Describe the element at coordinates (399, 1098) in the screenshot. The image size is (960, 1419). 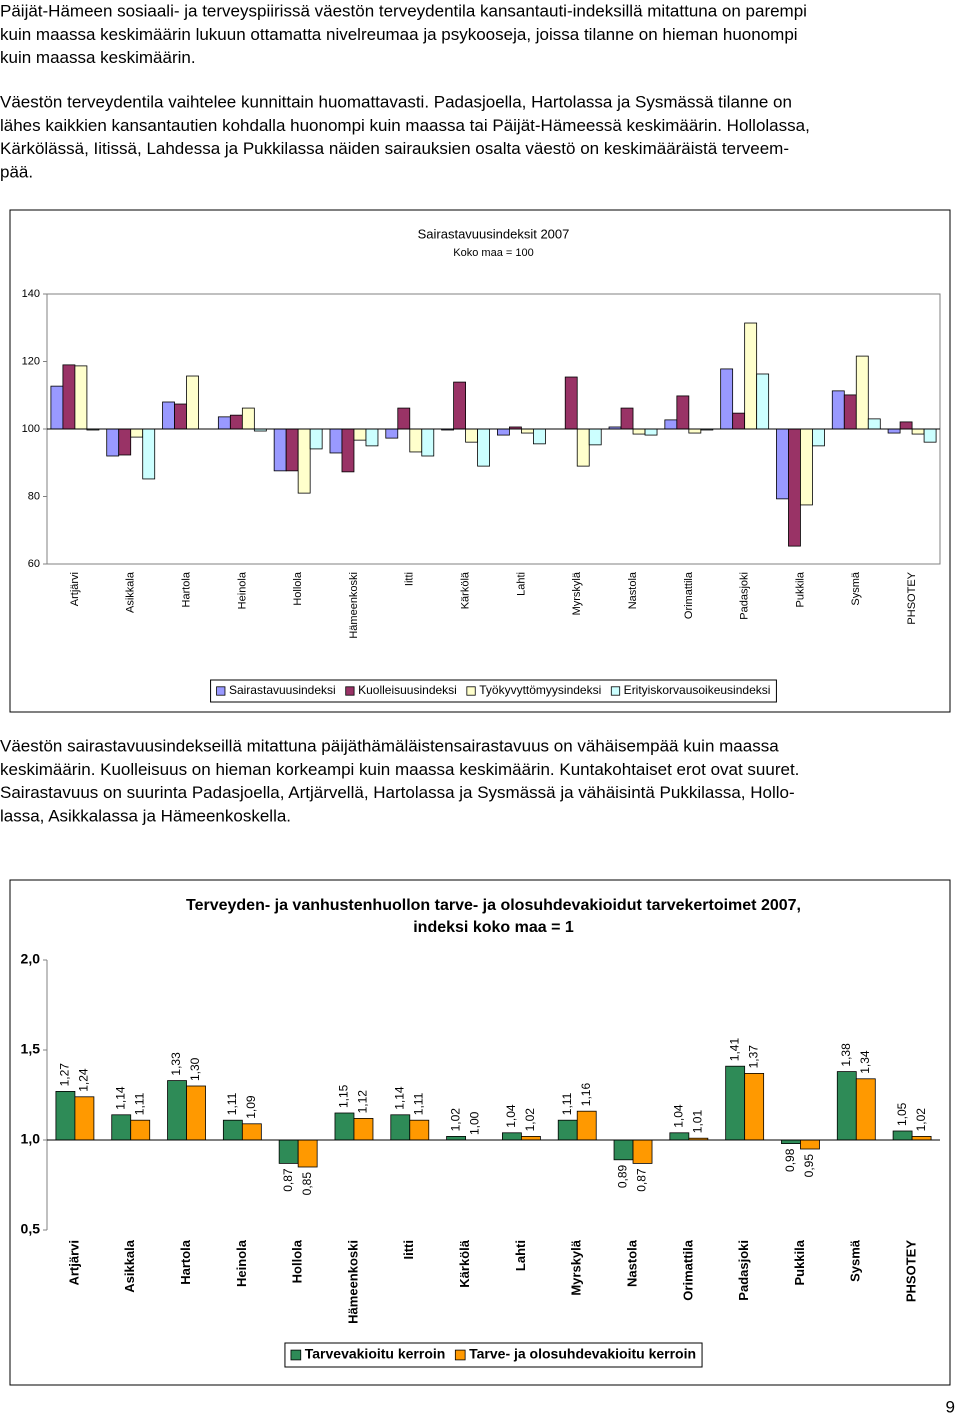
I see `data-label: 1,14` at that location.